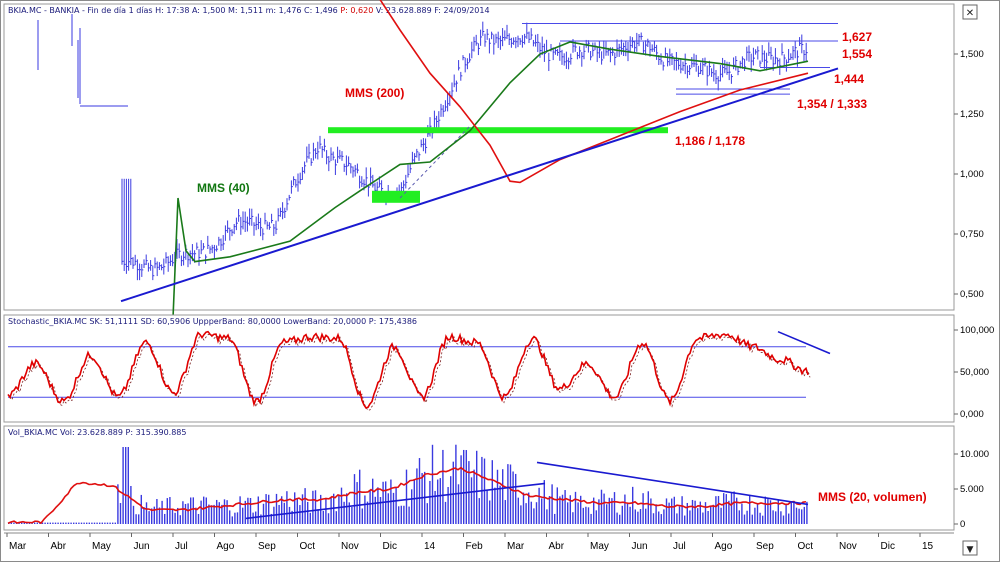 The height and width of the screenshot is (562, 1000). Describe the element at coordinates (857, 54) in the screenshot. I see `resistance-label-1554: 1,554` at that location.